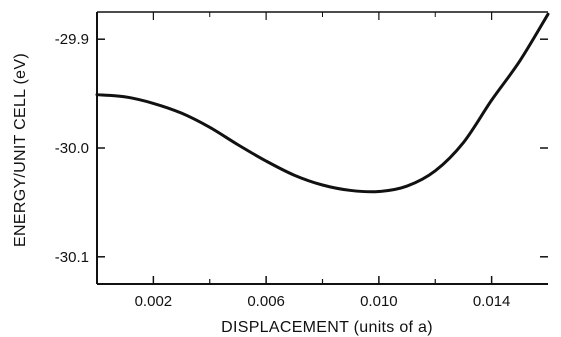 This screenshot has height=337, width=561. Describe the element at coordinates (20, 150) in the screenshot. I see `y-axis-label: ENERGY/UNIT CELL (eV)` at that location.